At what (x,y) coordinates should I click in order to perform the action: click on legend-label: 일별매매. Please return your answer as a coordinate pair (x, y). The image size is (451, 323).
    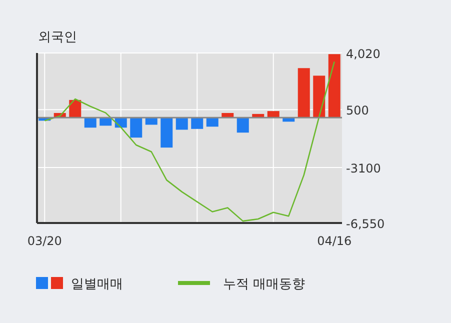
    Looking at the image, I should click on (97, 284).